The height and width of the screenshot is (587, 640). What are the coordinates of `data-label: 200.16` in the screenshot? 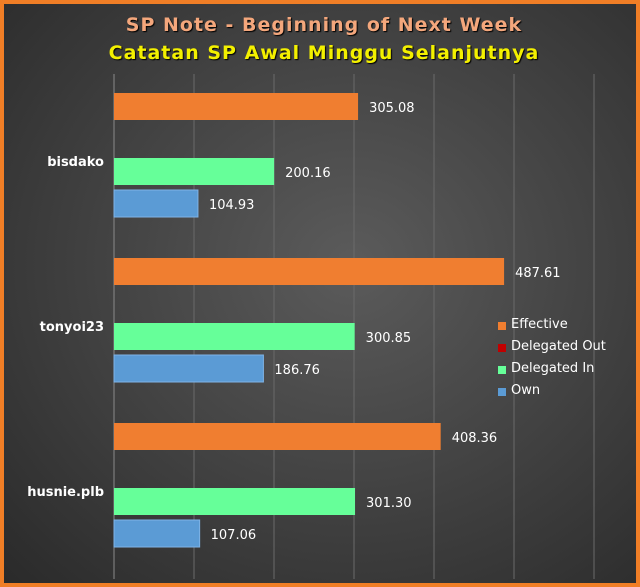 It's located at (308, 173).